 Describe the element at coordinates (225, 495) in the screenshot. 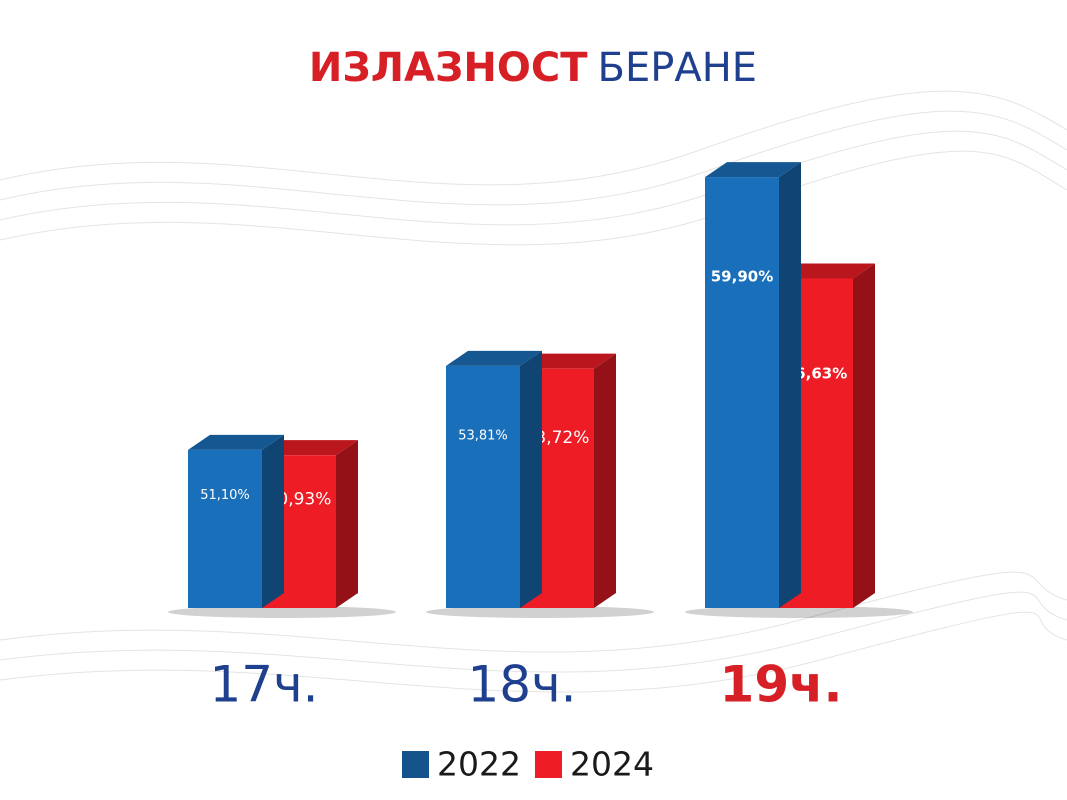

I see `value-label: 51,10%` at that location.